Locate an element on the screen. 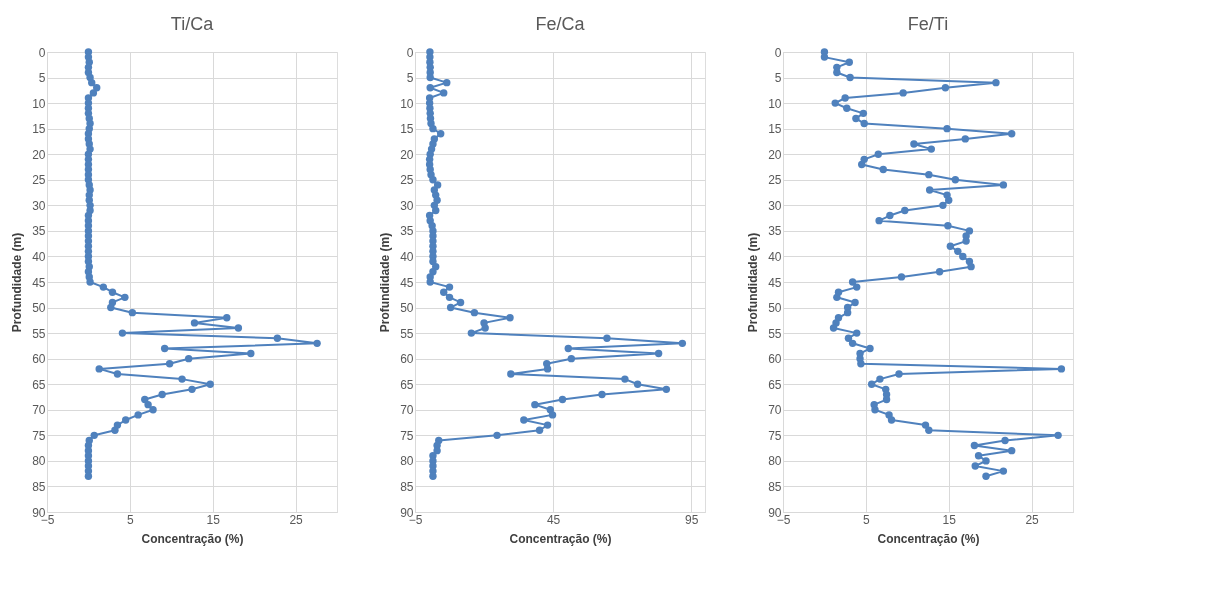 This screenshot has width=1211, height=616. chart-title: Ti/Ca is located at coordinates (192, 24).